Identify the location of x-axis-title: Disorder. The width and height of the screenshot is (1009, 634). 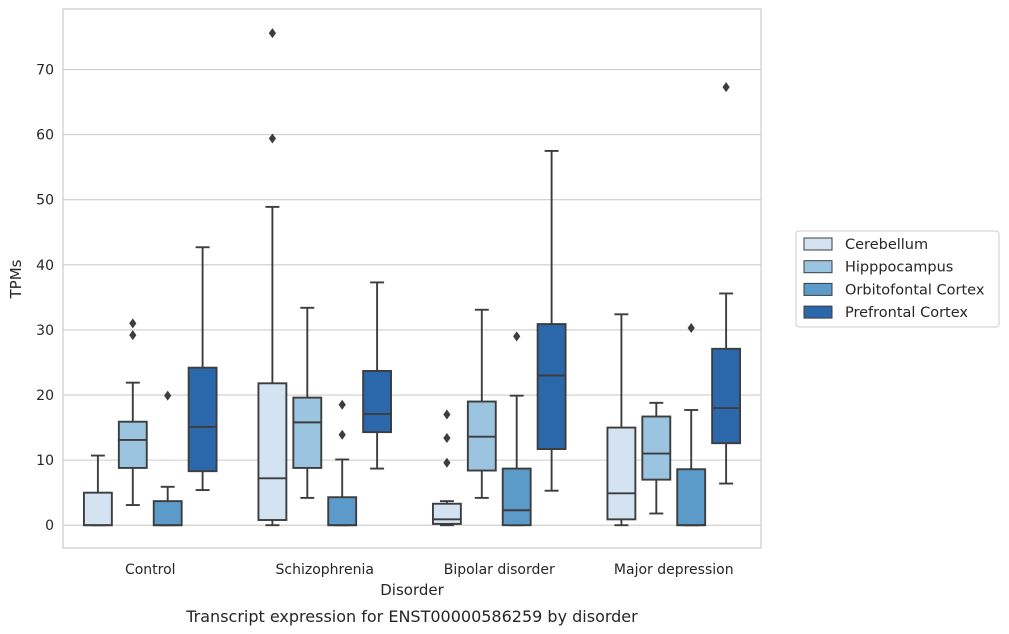
(412, 590).